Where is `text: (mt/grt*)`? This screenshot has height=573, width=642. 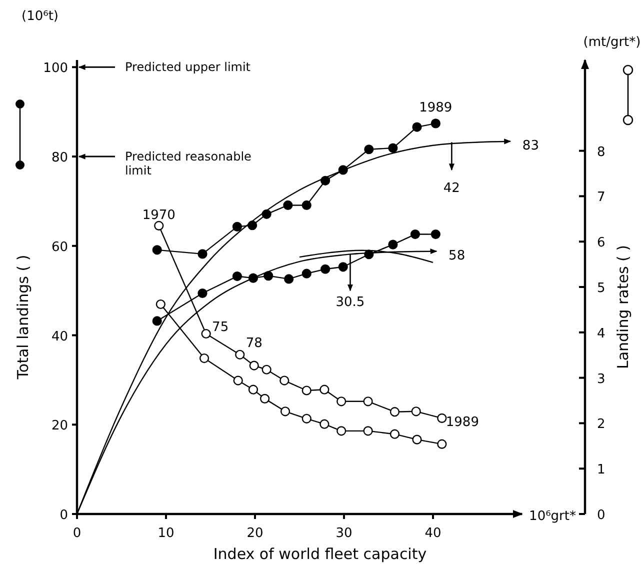
text: (mt/grt*) is located at coordinates (612, 42).